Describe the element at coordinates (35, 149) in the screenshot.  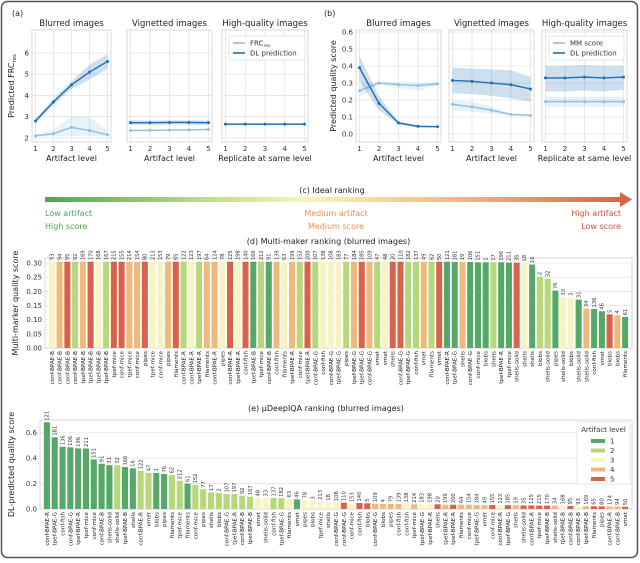
I see `x-tick-label: 1` at that location.